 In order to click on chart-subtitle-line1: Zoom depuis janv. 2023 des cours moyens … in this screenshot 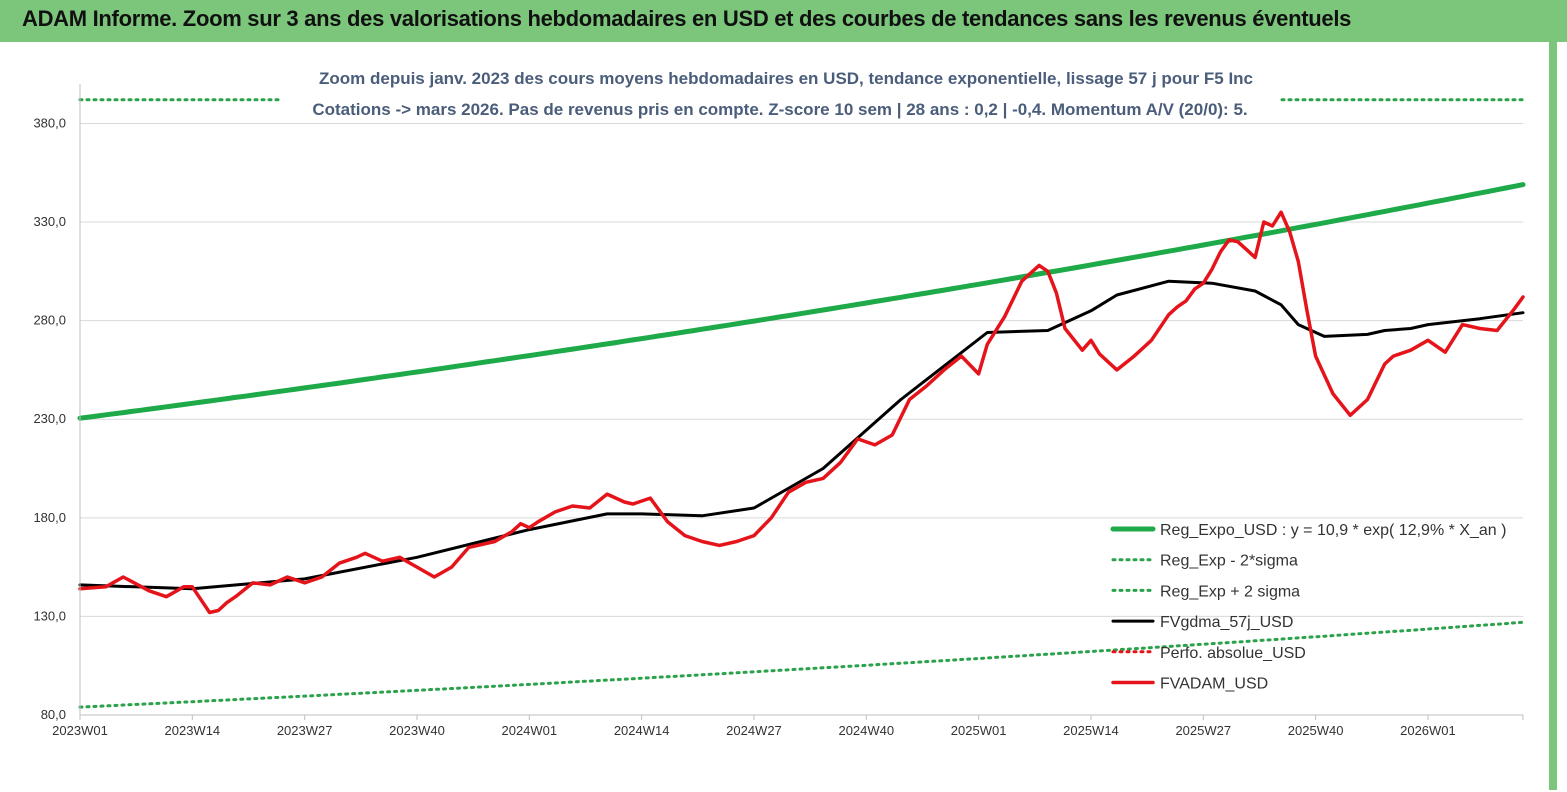, I will do `click(786, 78)`.